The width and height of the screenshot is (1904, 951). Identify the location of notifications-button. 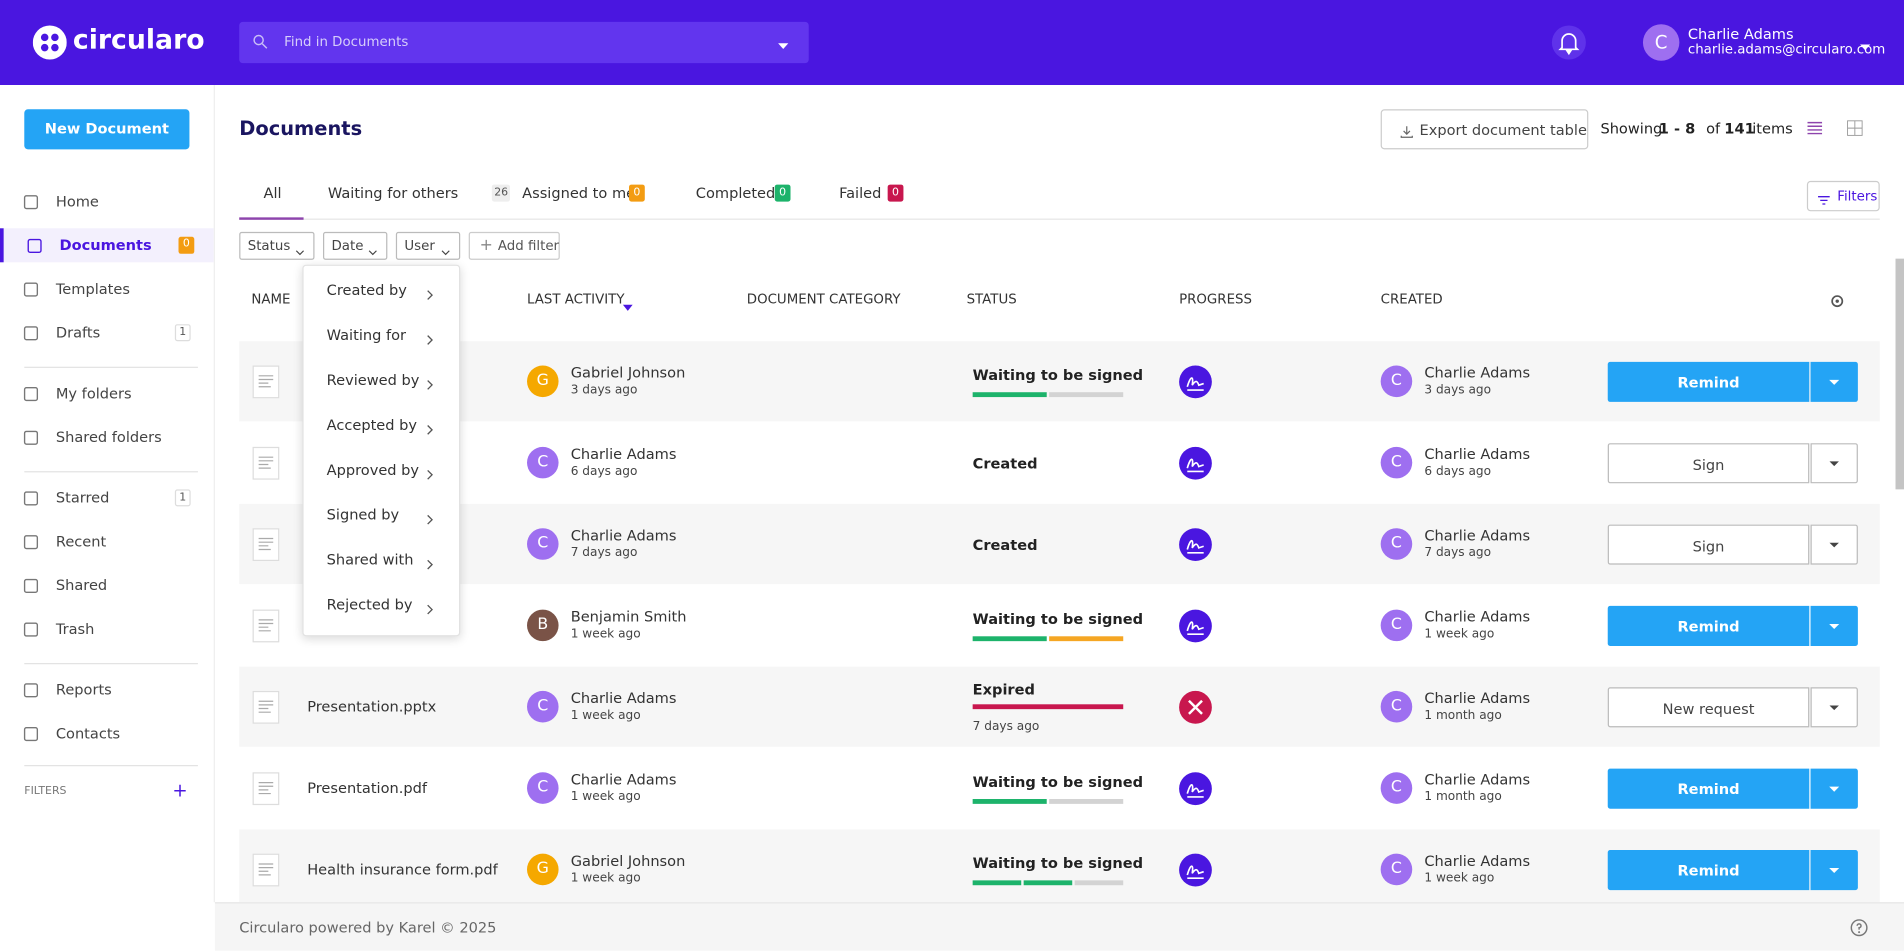
(1568, 42).